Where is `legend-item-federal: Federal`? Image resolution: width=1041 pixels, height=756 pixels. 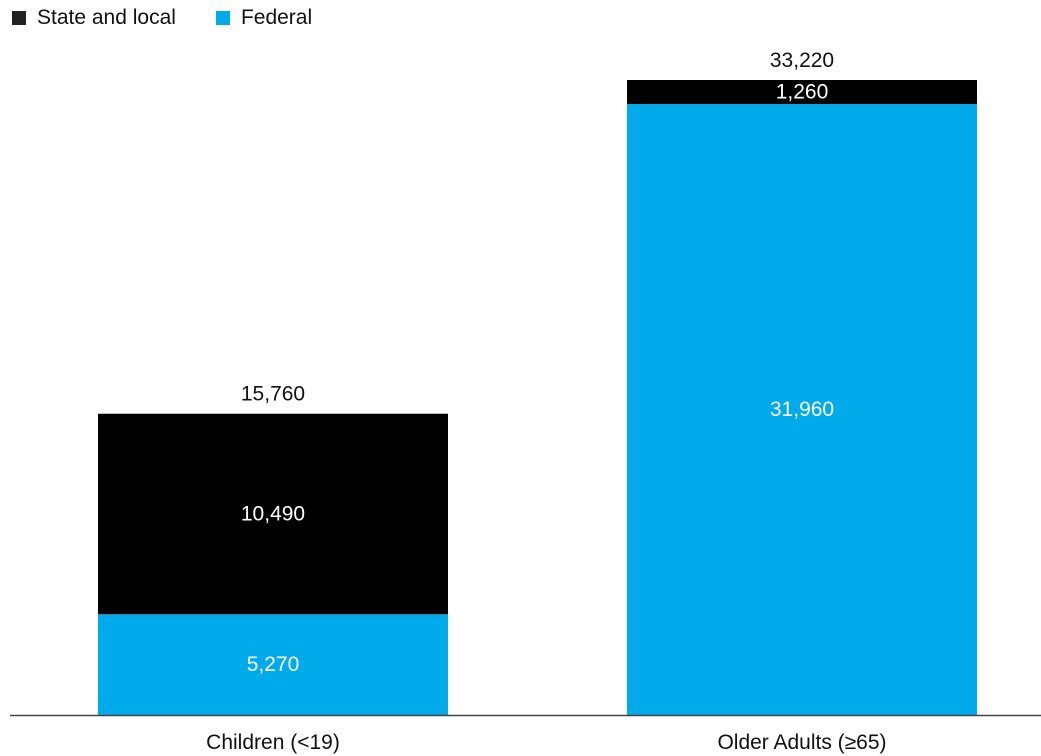 legend-item-federal: Federal is located at coordinates (264, 18).